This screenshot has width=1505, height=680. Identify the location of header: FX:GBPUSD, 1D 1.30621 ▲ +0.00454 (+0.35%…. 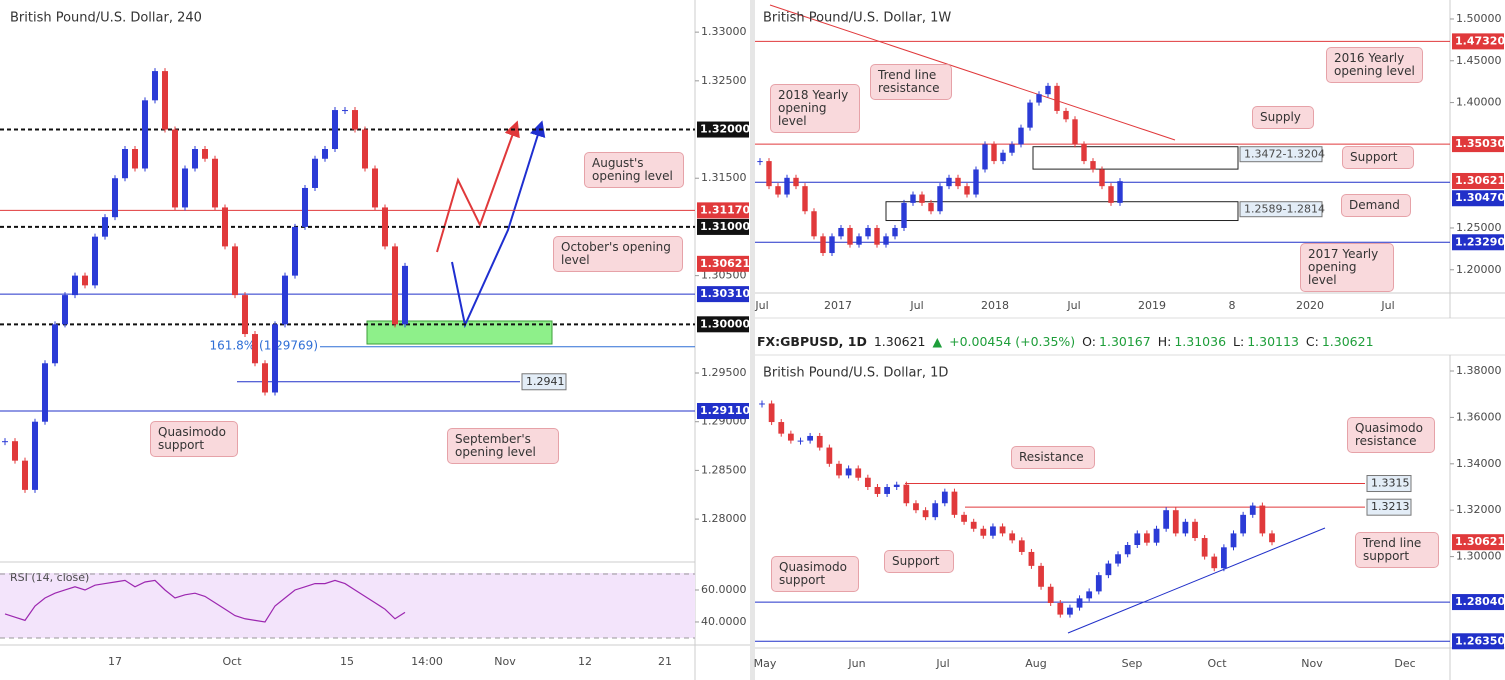
(1067, 341).